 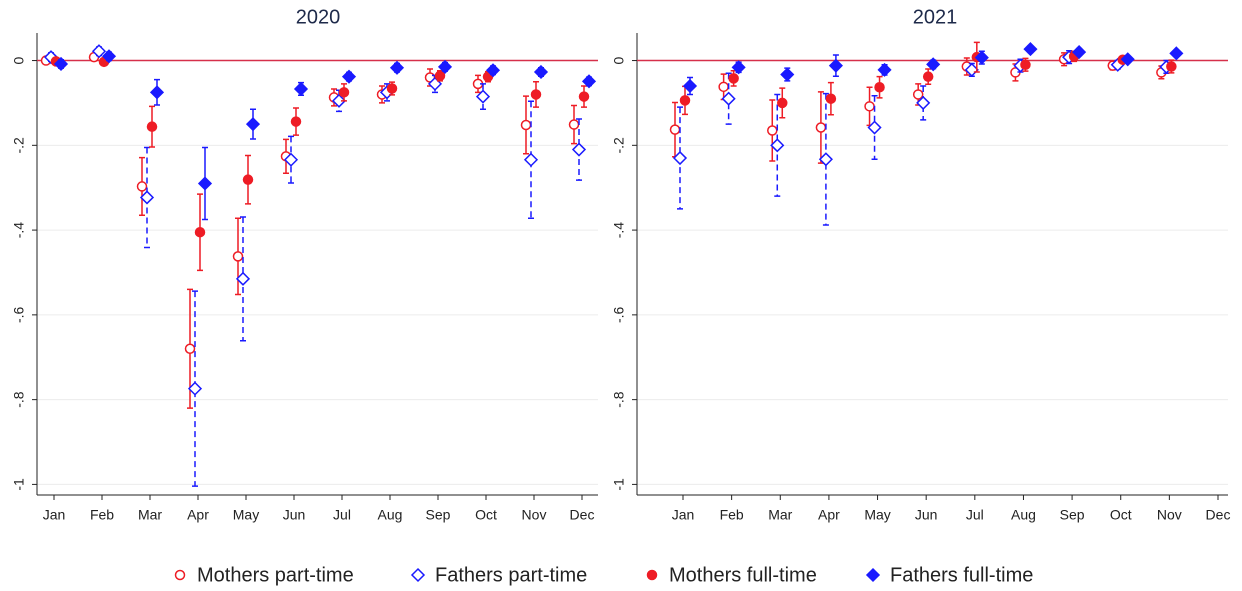 I want to click on legend-label: Mothers part-time, so click(x=275, y=575).